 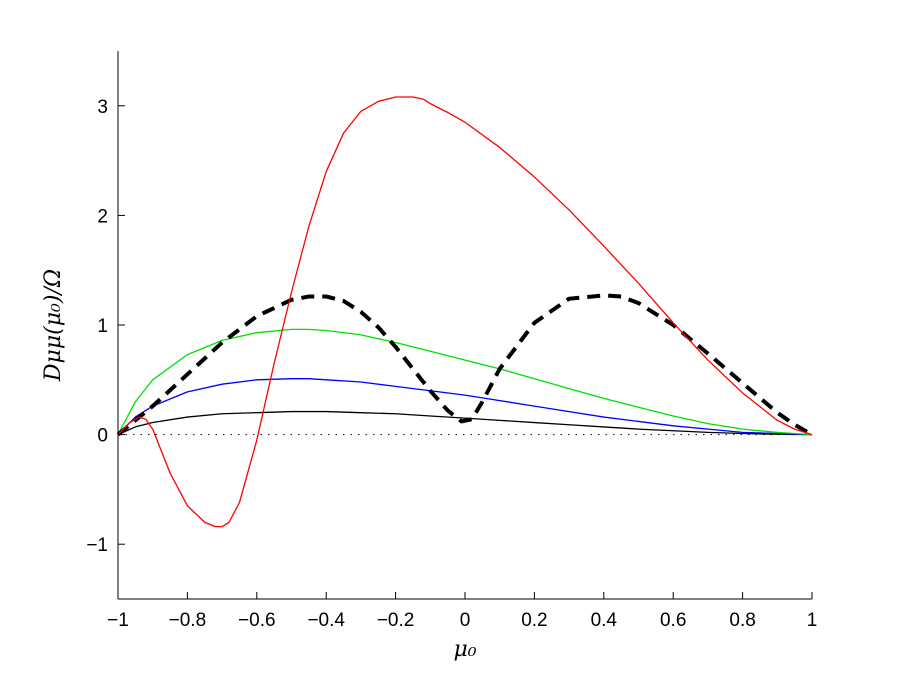 What do you see at coordinates (188, 620) in the screenshot?
I see `x-tick-label: −0.8` at bounding box center [188, 620].